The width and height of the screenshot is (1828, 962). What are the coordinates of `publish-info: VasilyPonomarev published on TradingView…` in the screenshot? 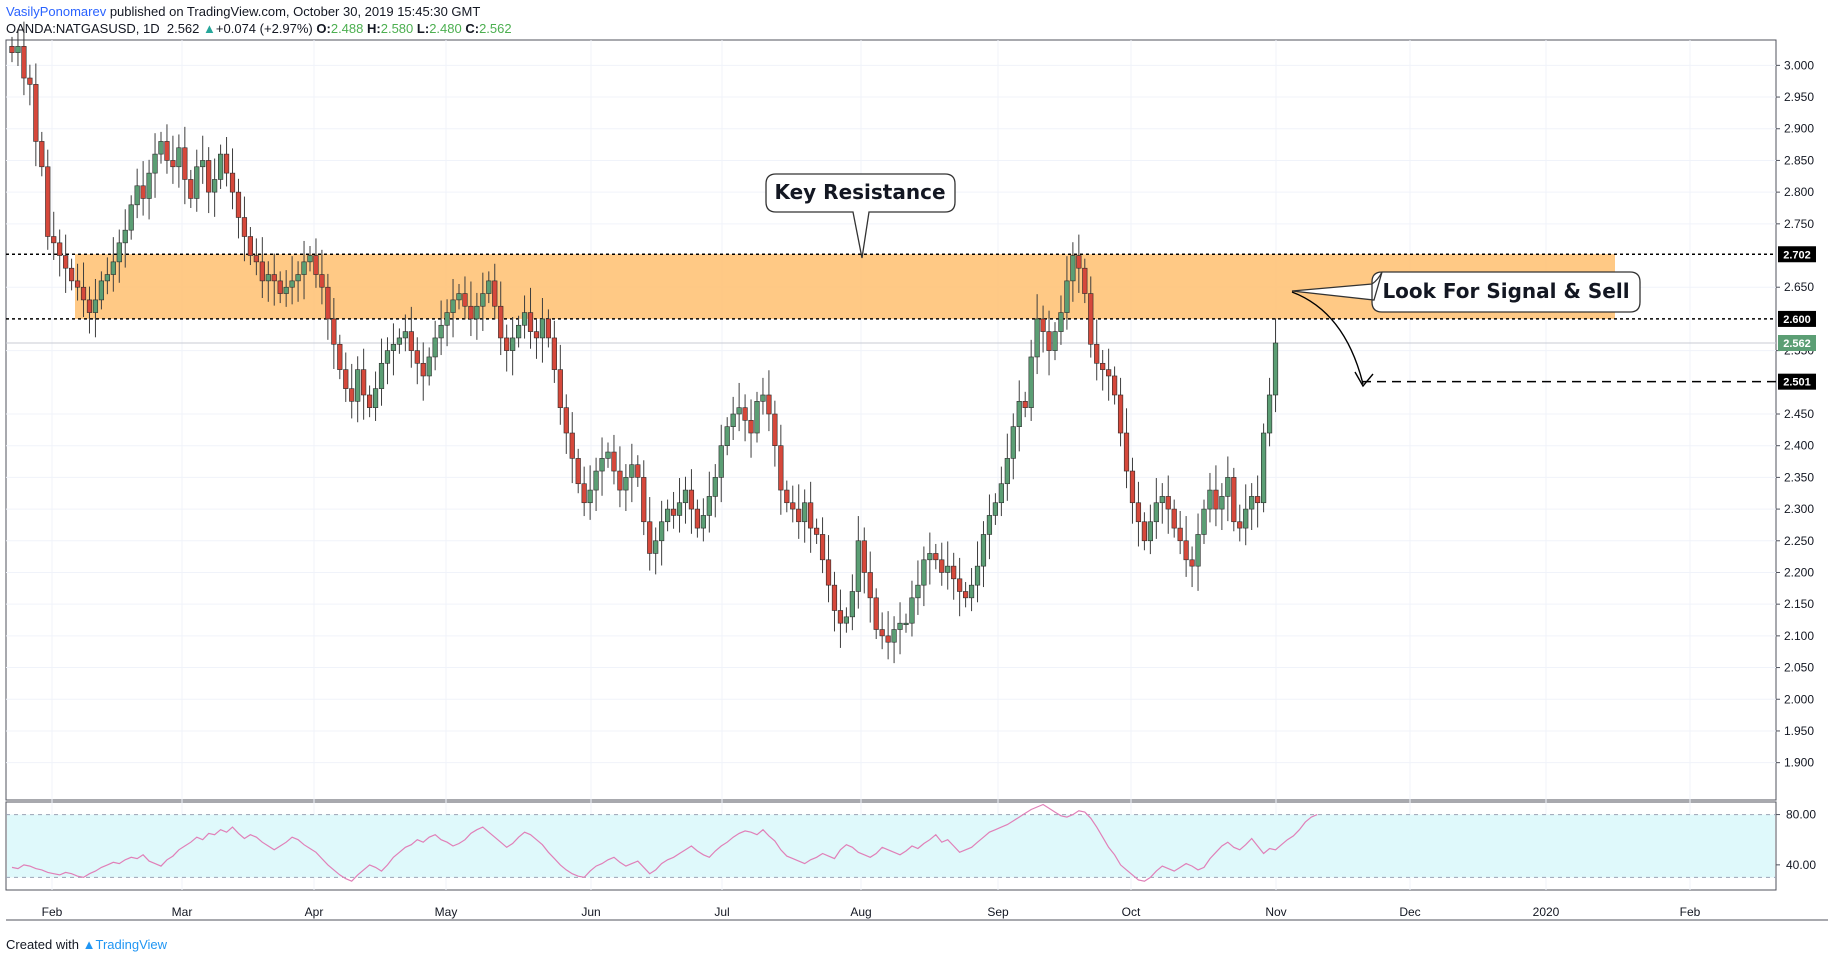 It's located at (243, 11).